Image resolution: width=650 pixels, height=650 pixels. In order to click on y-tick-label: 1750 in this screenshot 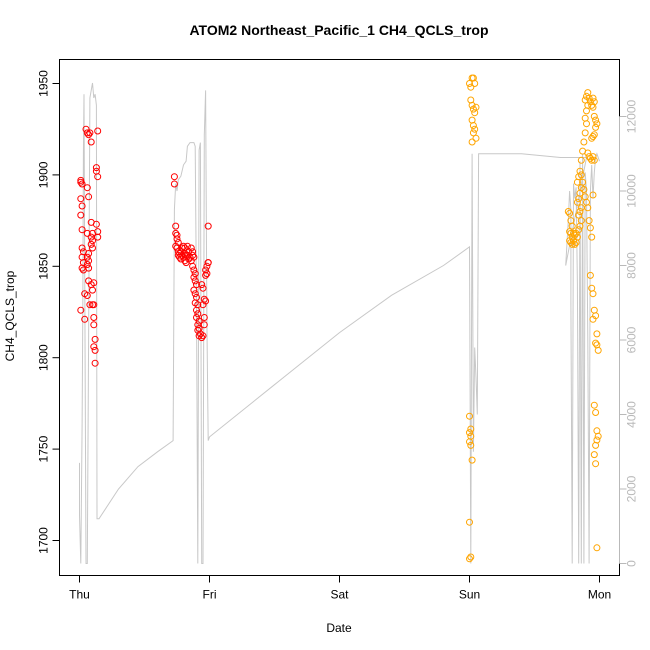, I will do `click(44, 448)`.